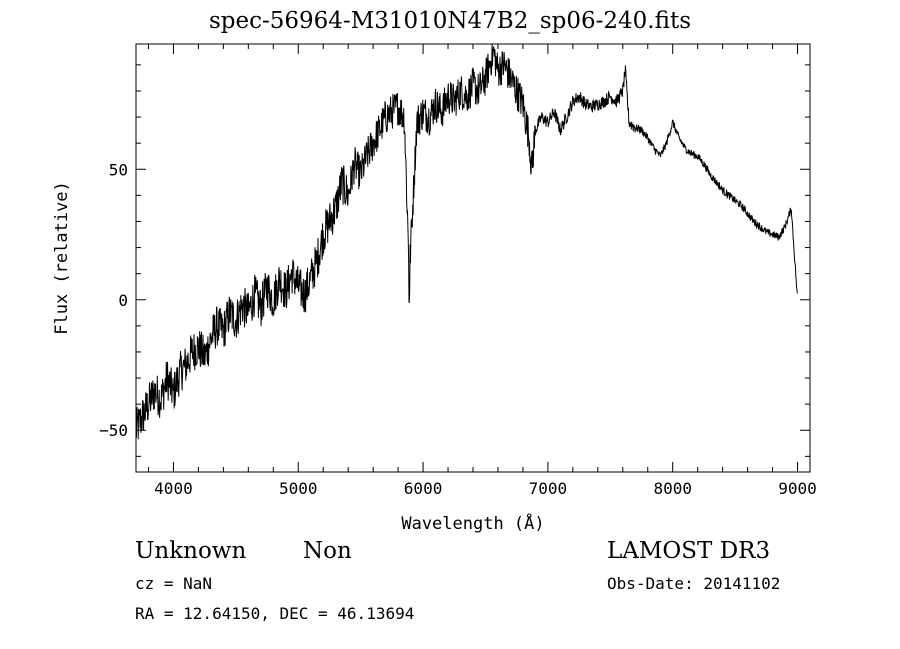 The width and height of the screenshot is (900, 649). I want to click on y-tick-label: 0, so click(123, 300).